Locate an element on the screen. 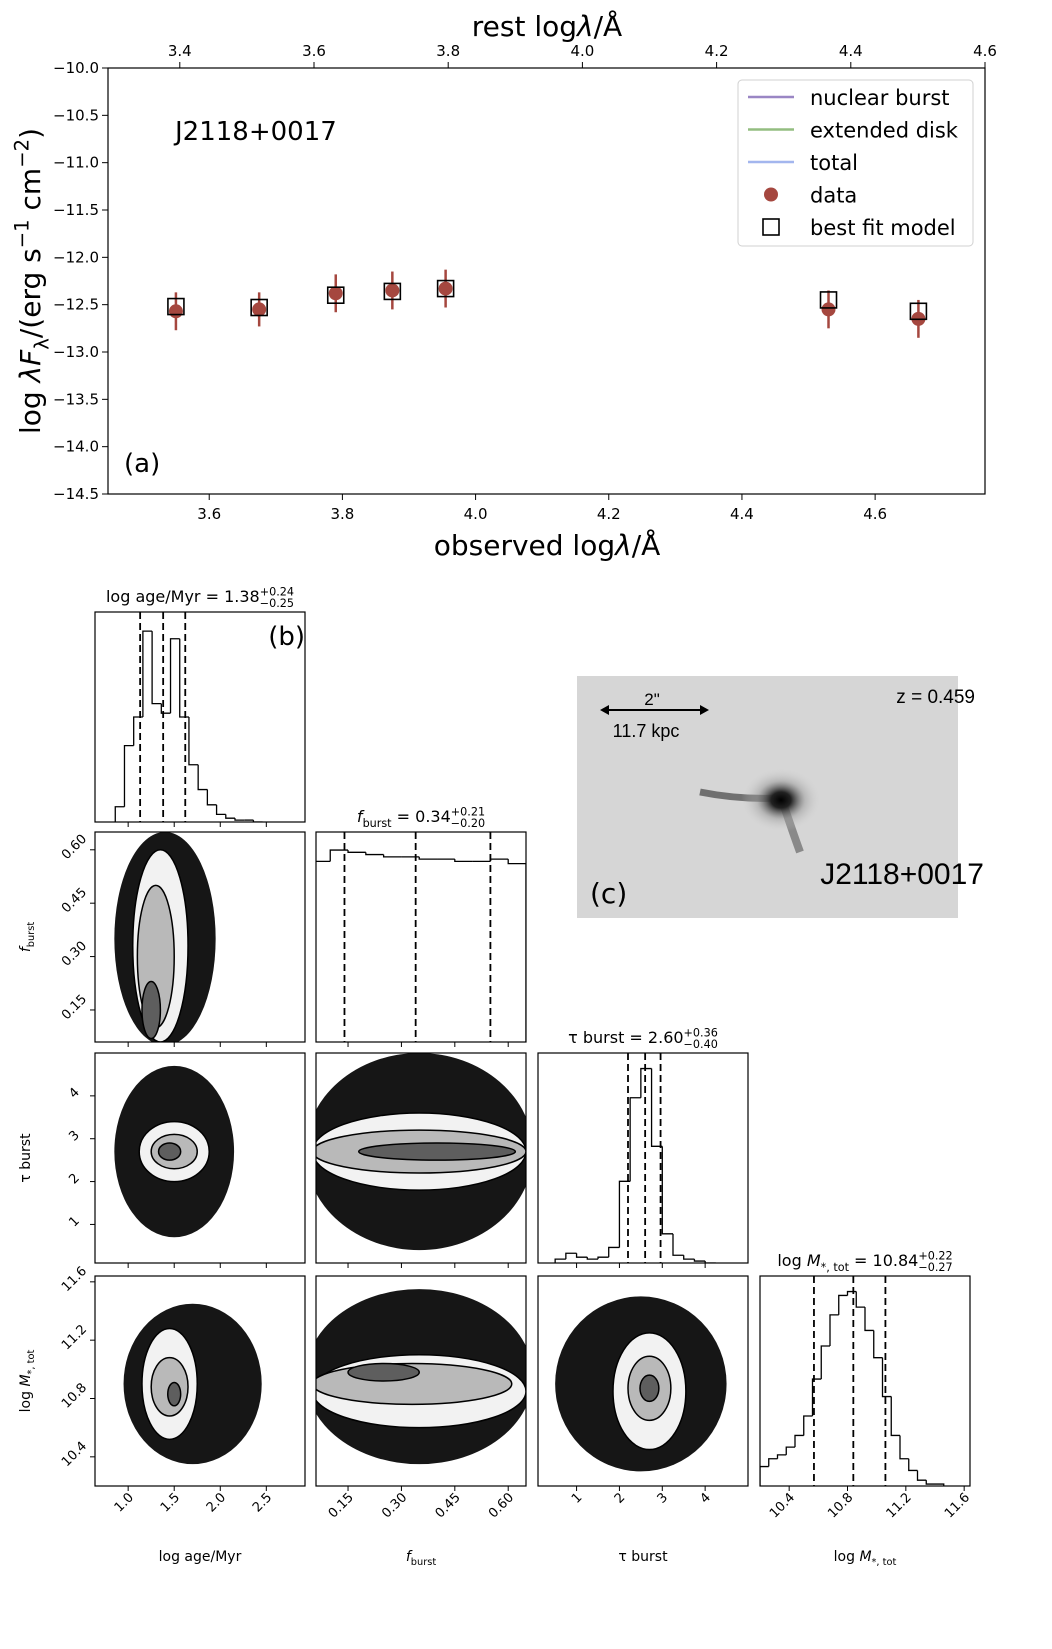 This screenshot has width=1052, height=1649. x2-tick-label: 4.0 is located at coordinates (582, 51).